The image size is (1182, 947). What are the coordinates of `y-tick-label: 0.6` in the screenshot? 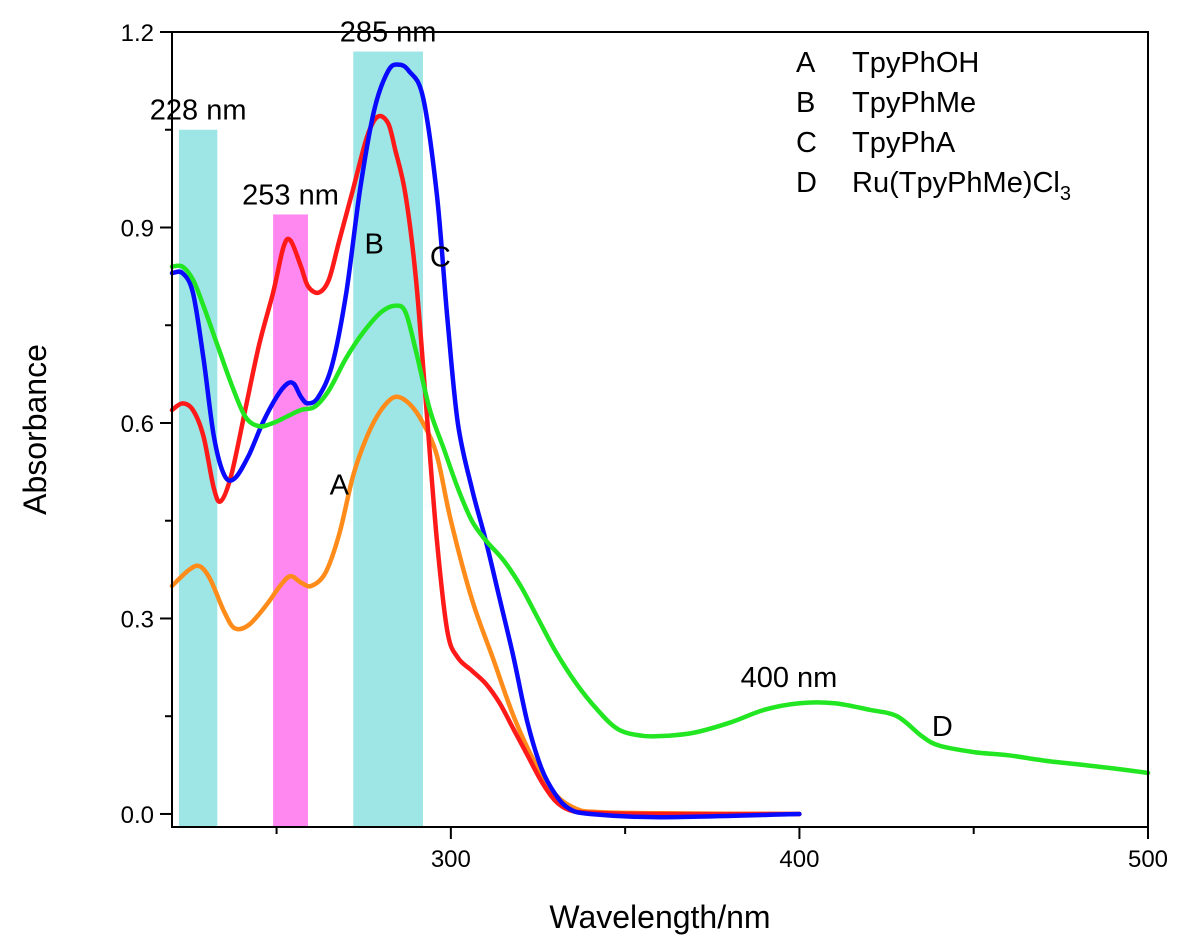 It's located at (137, 424).